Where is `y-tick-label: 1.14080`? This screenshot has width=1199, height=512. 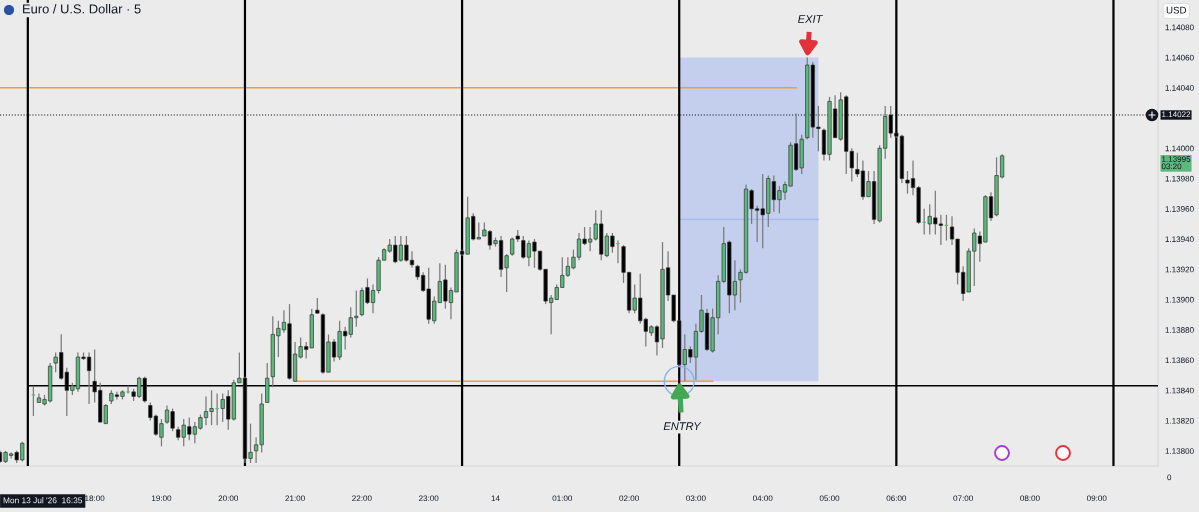
y-tick-label: 1.14080 is located at coordinates (1179, 27).